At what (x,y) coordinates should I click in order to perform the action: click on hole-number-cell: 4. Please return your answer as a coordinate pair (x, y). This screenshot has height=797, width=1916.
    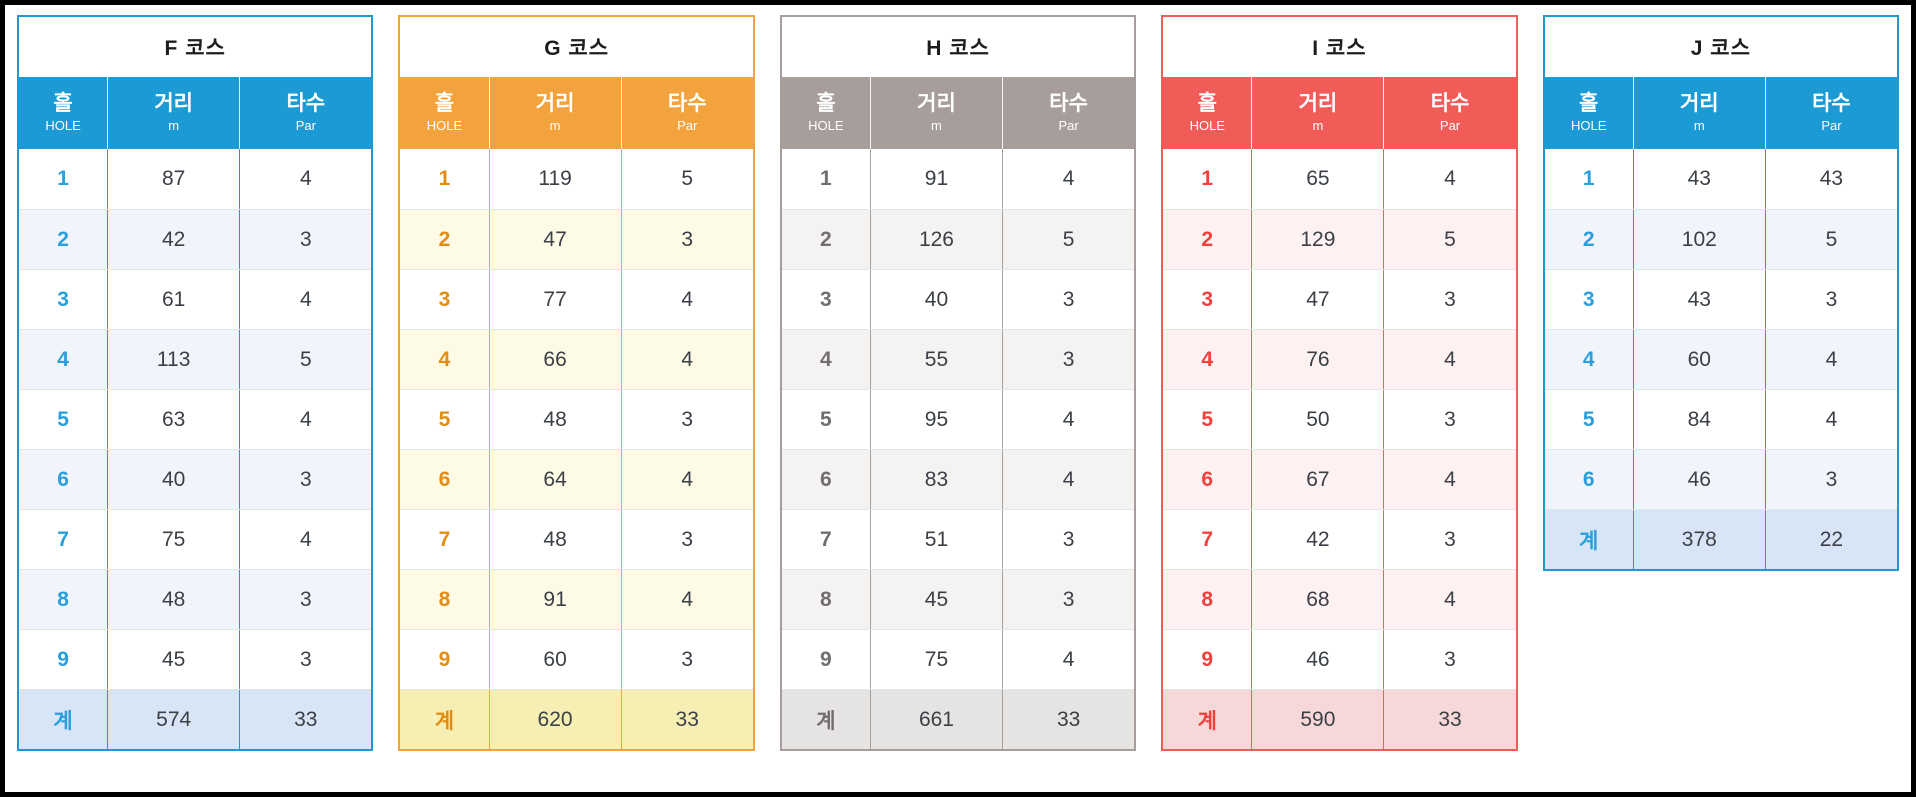
    Looking at the image, I should click on (1588, 359).